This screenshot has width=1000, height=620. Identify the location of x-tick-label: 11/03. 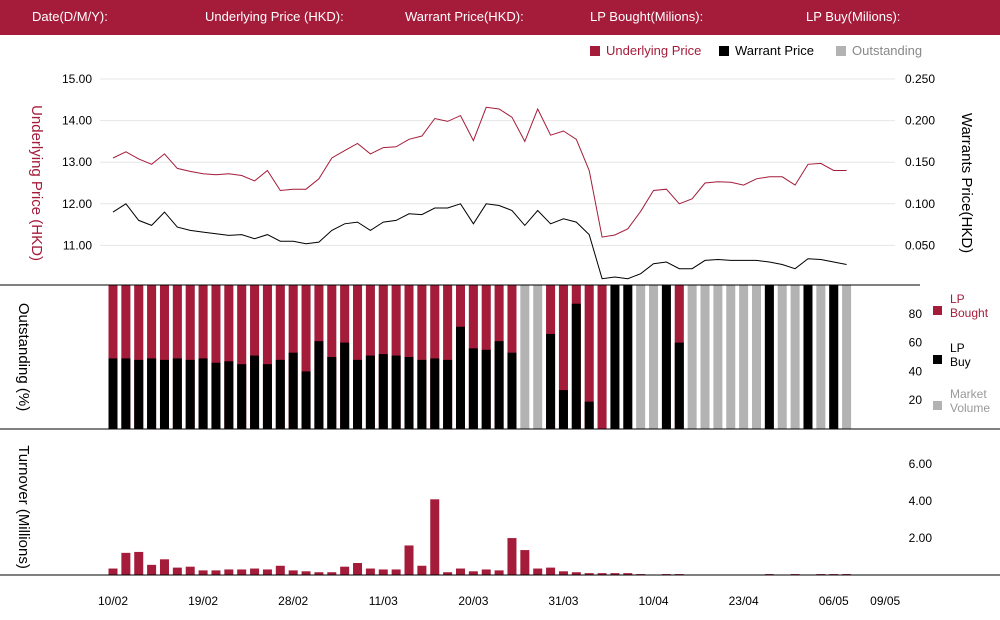
(383, 601).